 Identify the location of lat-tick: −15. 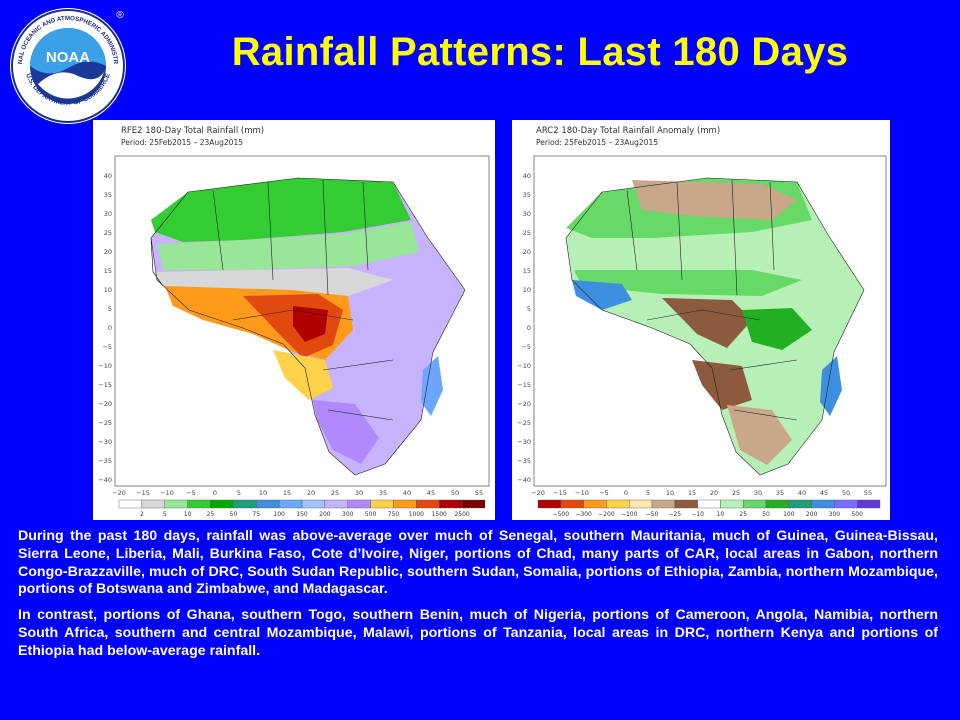
(524, 385).